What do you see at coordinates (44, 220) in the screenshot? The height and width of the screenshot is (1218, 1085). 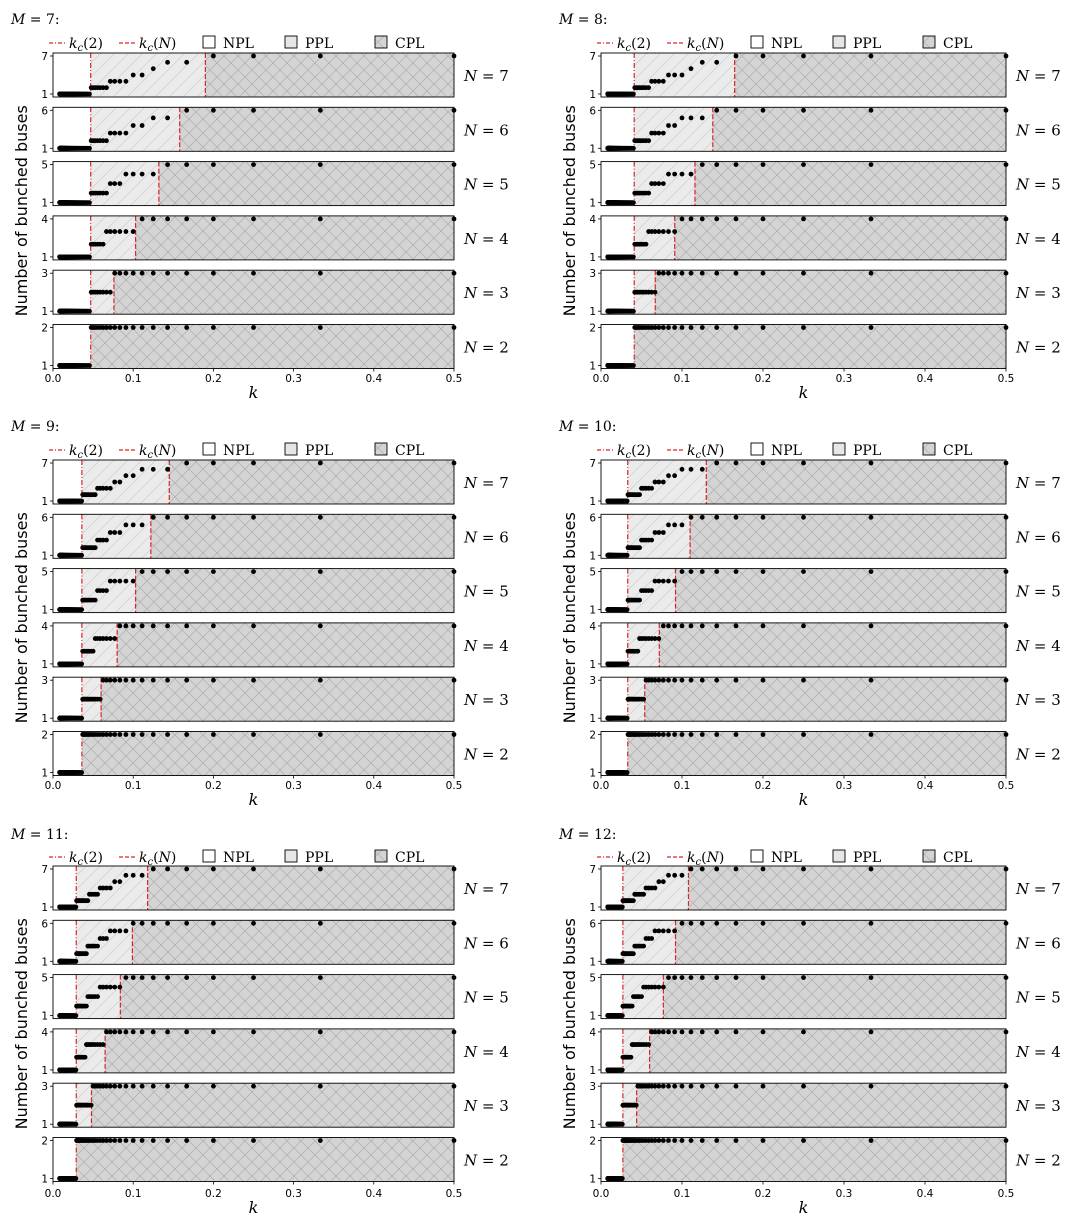 I see `y-tick-label: 4` at bounding box center [44, 220].